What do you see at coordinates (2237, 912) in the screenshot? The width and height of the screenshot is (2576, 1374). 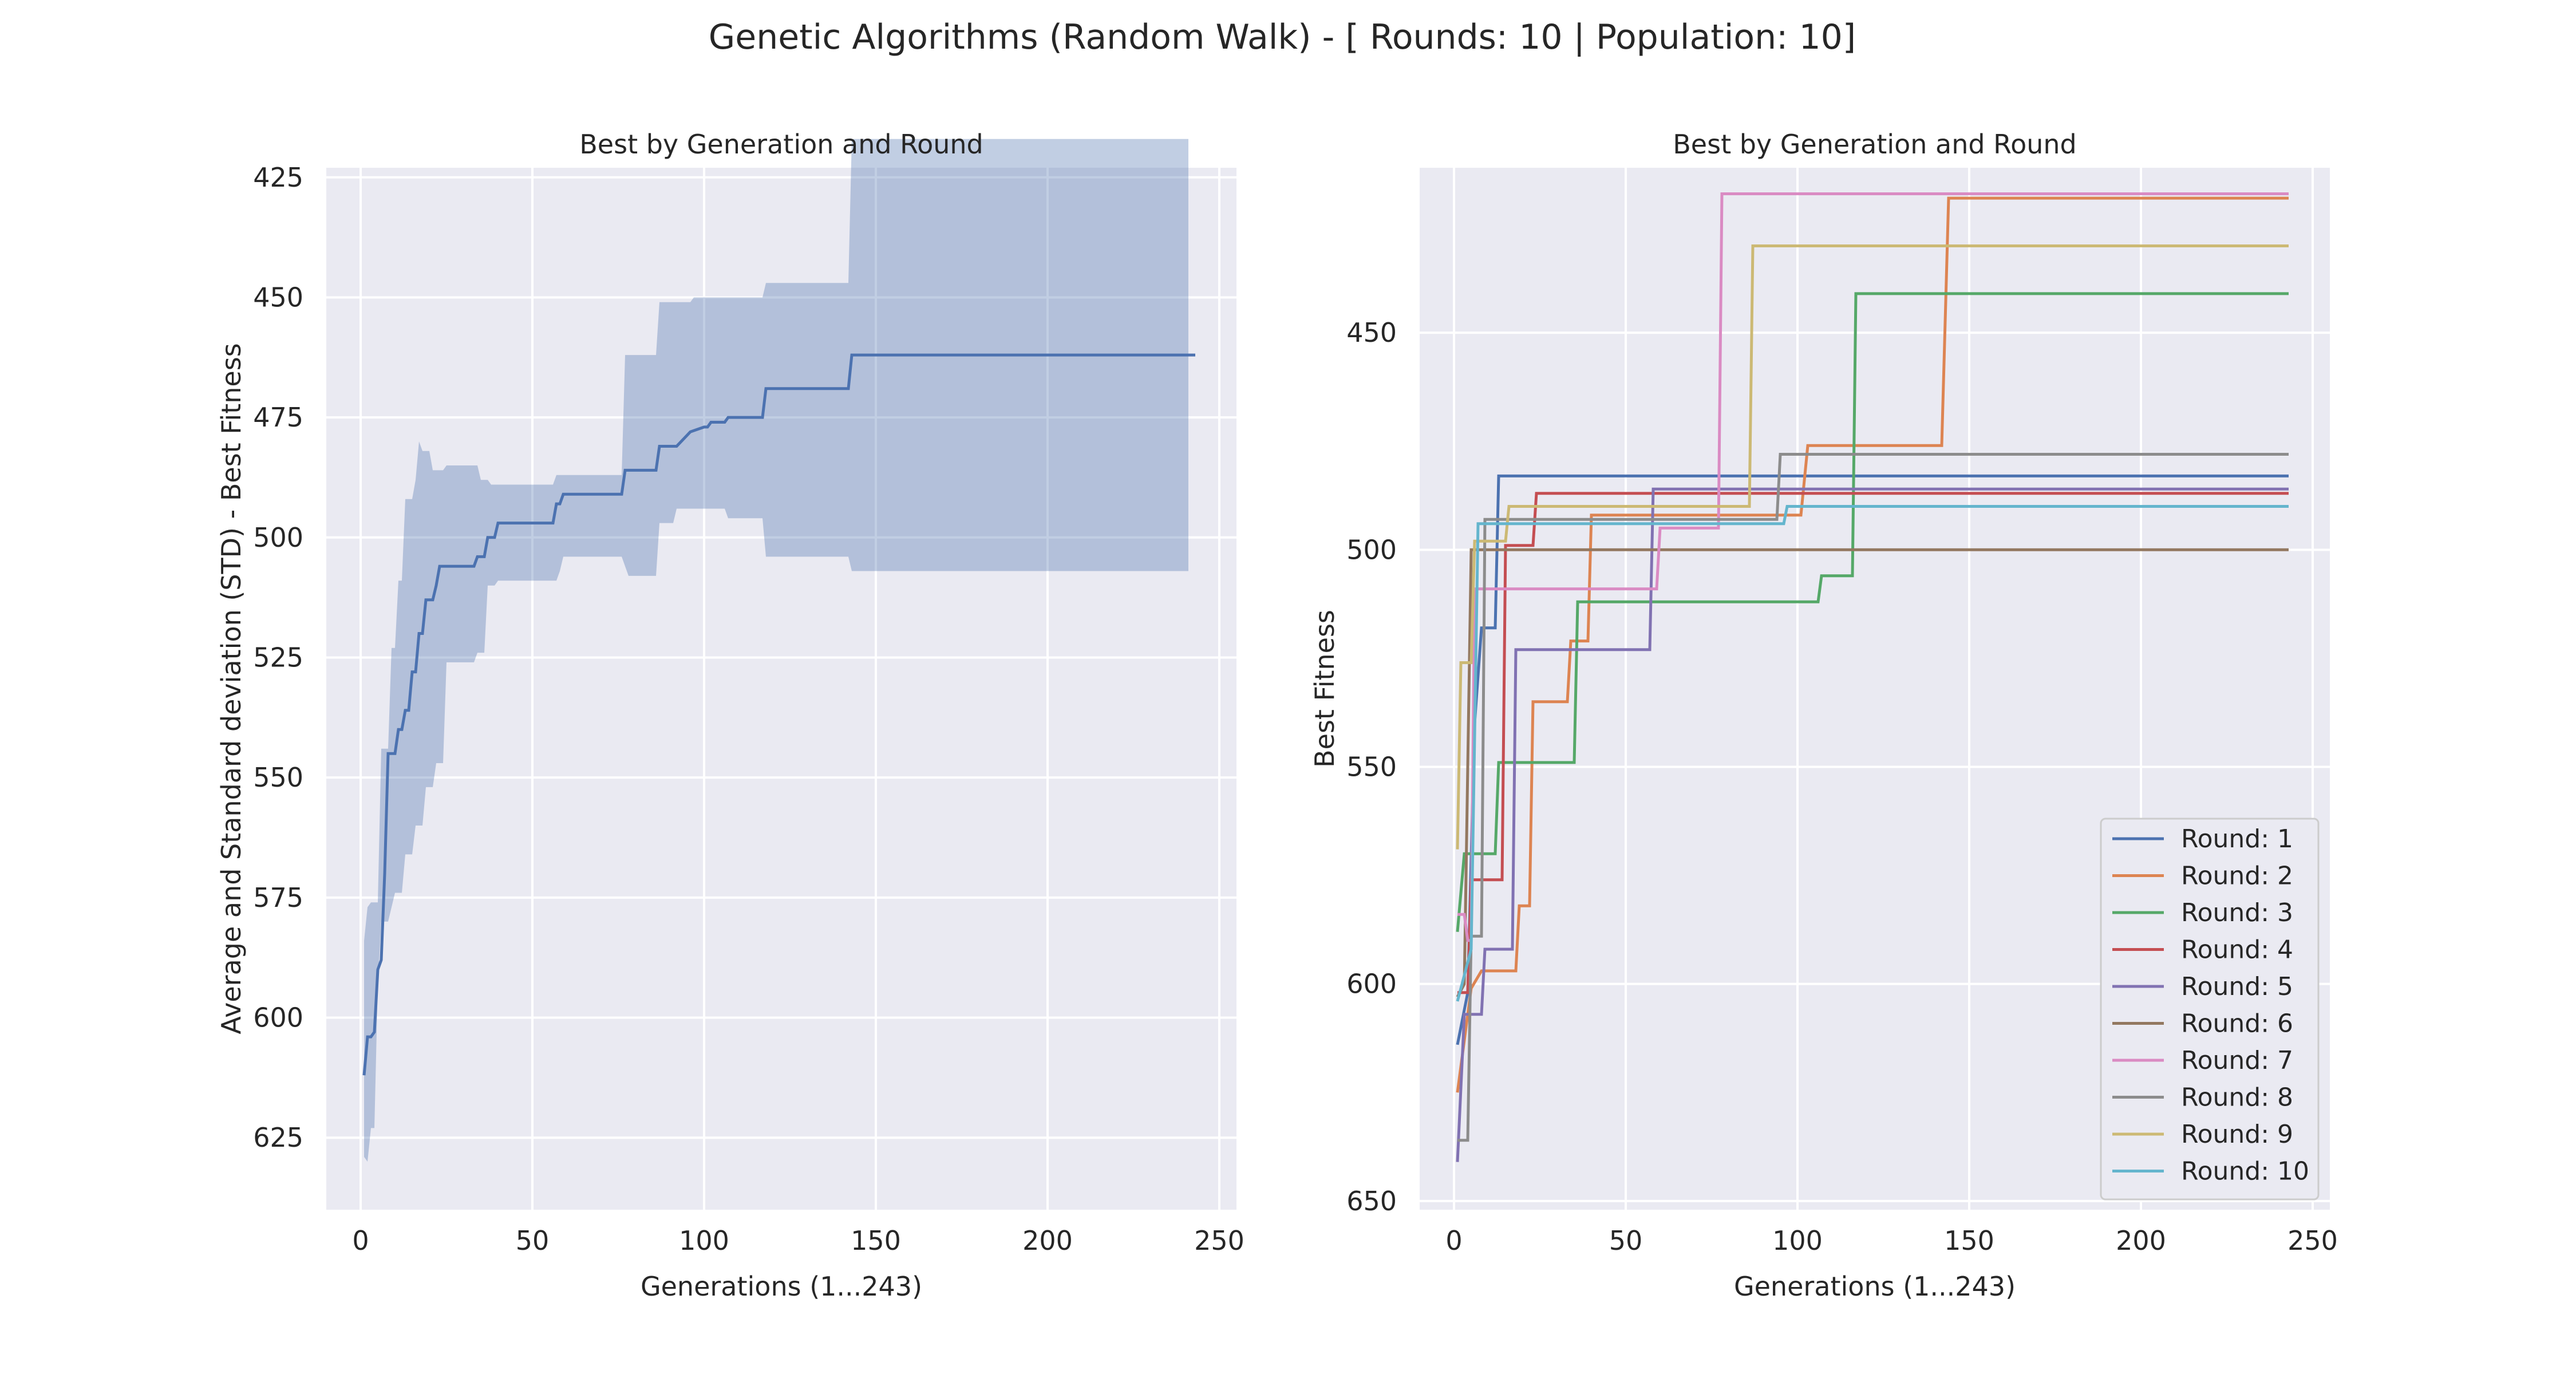 I see `legend-entry: Round: 3` at bounding box center [2237, 912].